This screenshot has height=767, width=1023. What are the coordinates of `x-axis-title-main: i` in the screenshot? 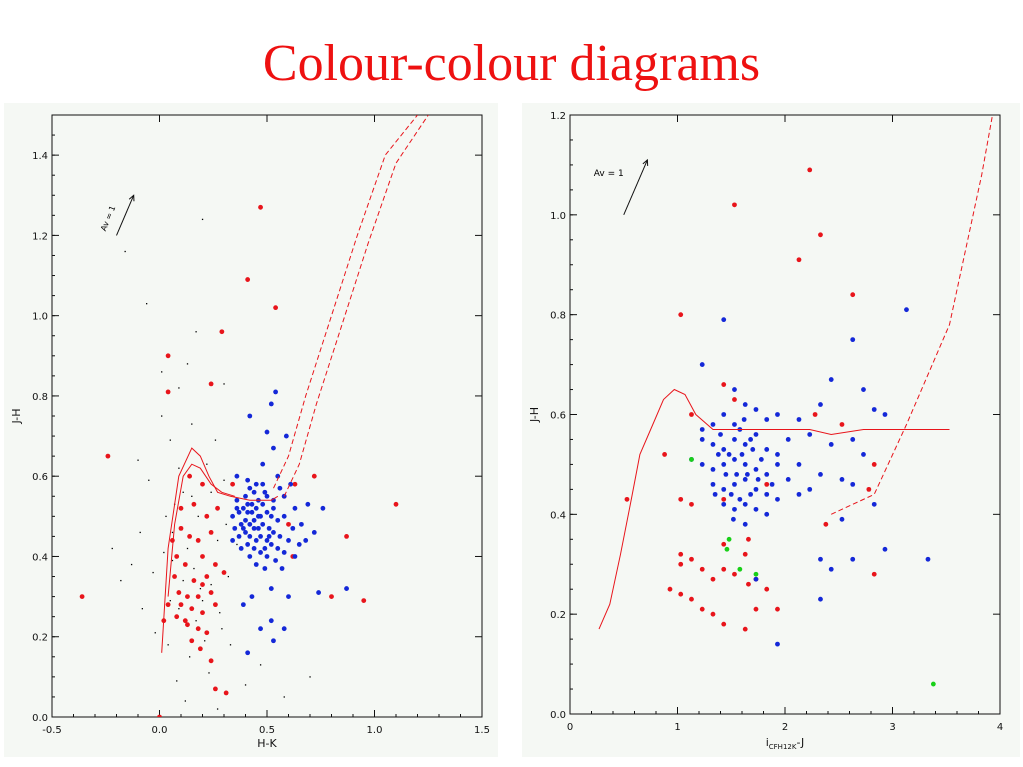 It's located at (767, 742).